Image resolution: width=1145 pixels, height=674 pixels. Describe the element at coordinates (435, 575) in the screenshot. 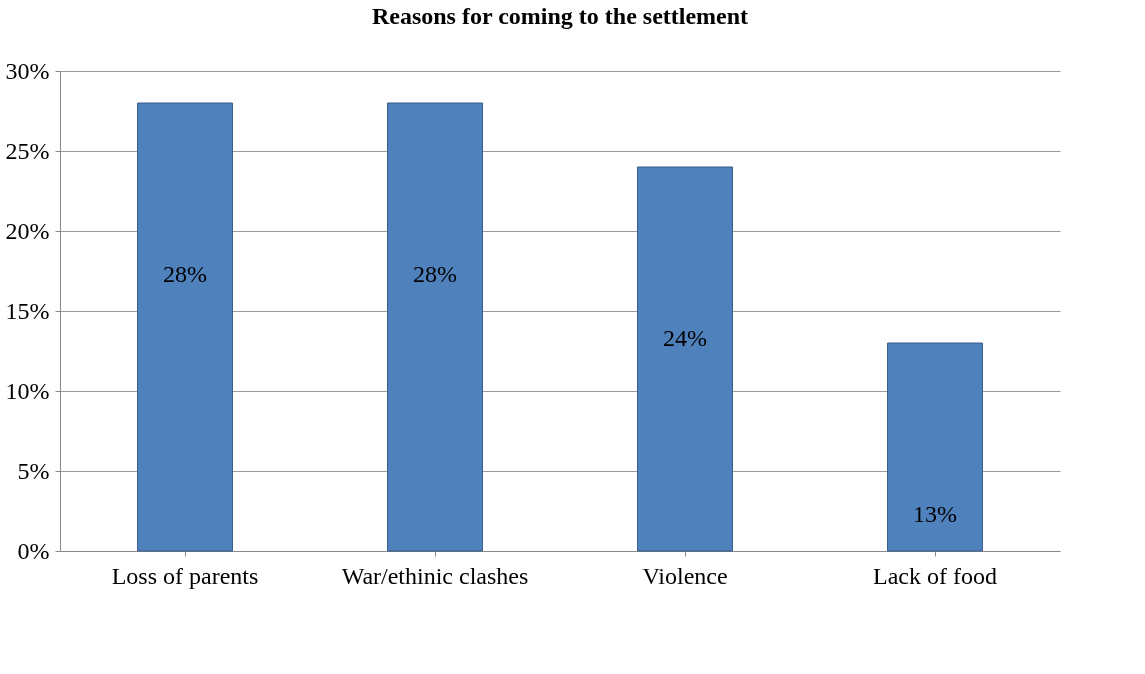

I see `x-tick-label: War/ethinic clashes` at that location.